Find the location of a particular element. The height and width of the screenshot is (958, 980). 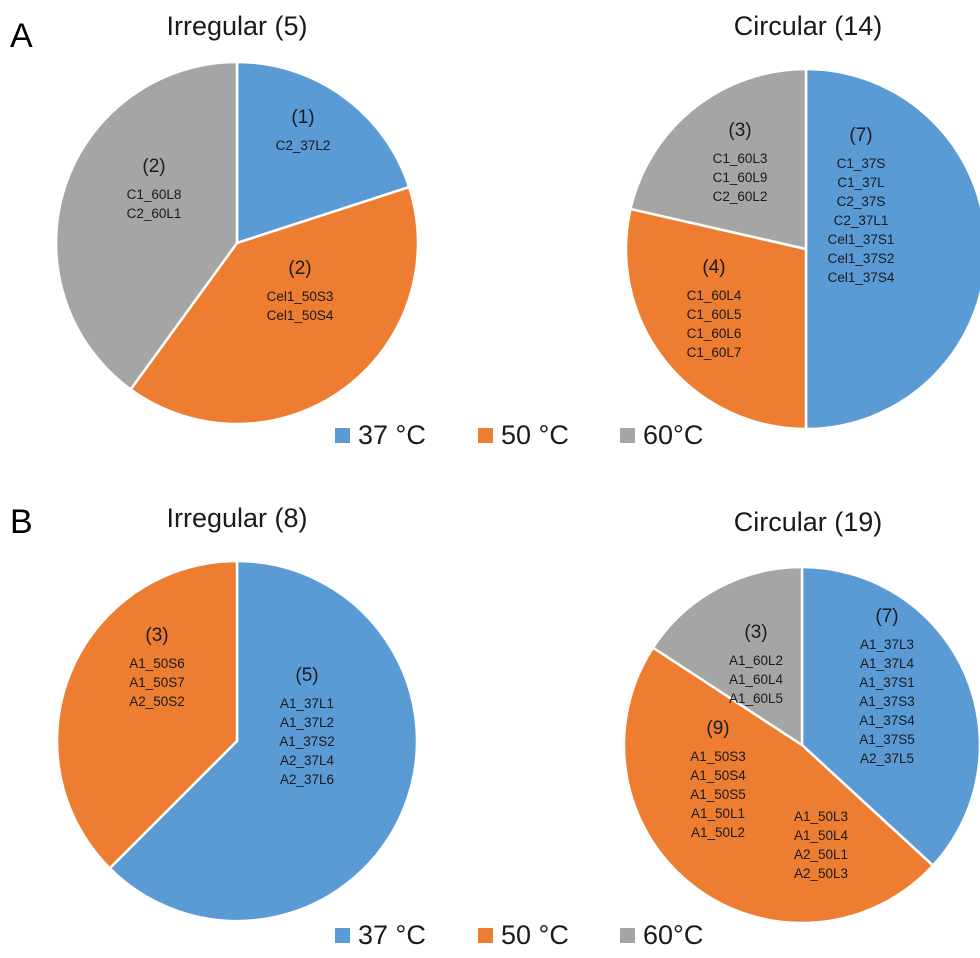

panel-letter-a: A is located at coordinates (21, 36).